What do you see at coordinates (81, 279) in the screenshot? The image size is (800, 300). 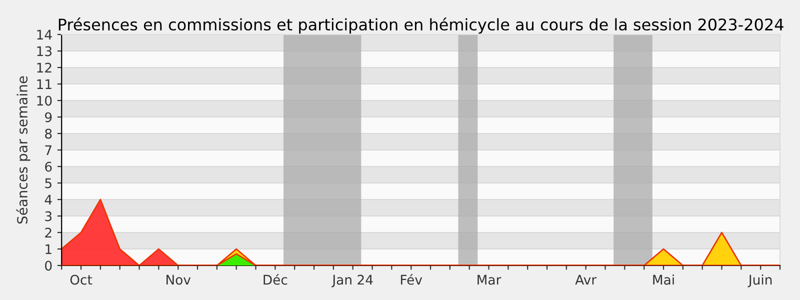 I see `x-tick-label: Oct` at bounding box center [81, 279].